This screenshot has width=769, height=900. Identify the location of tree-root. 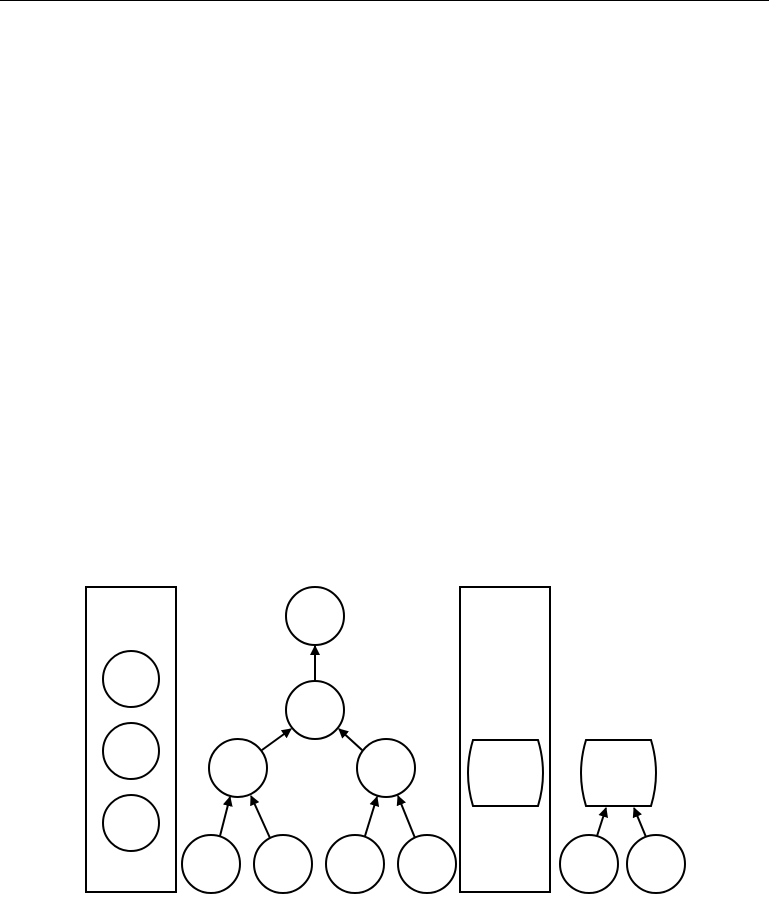
(315, 616).